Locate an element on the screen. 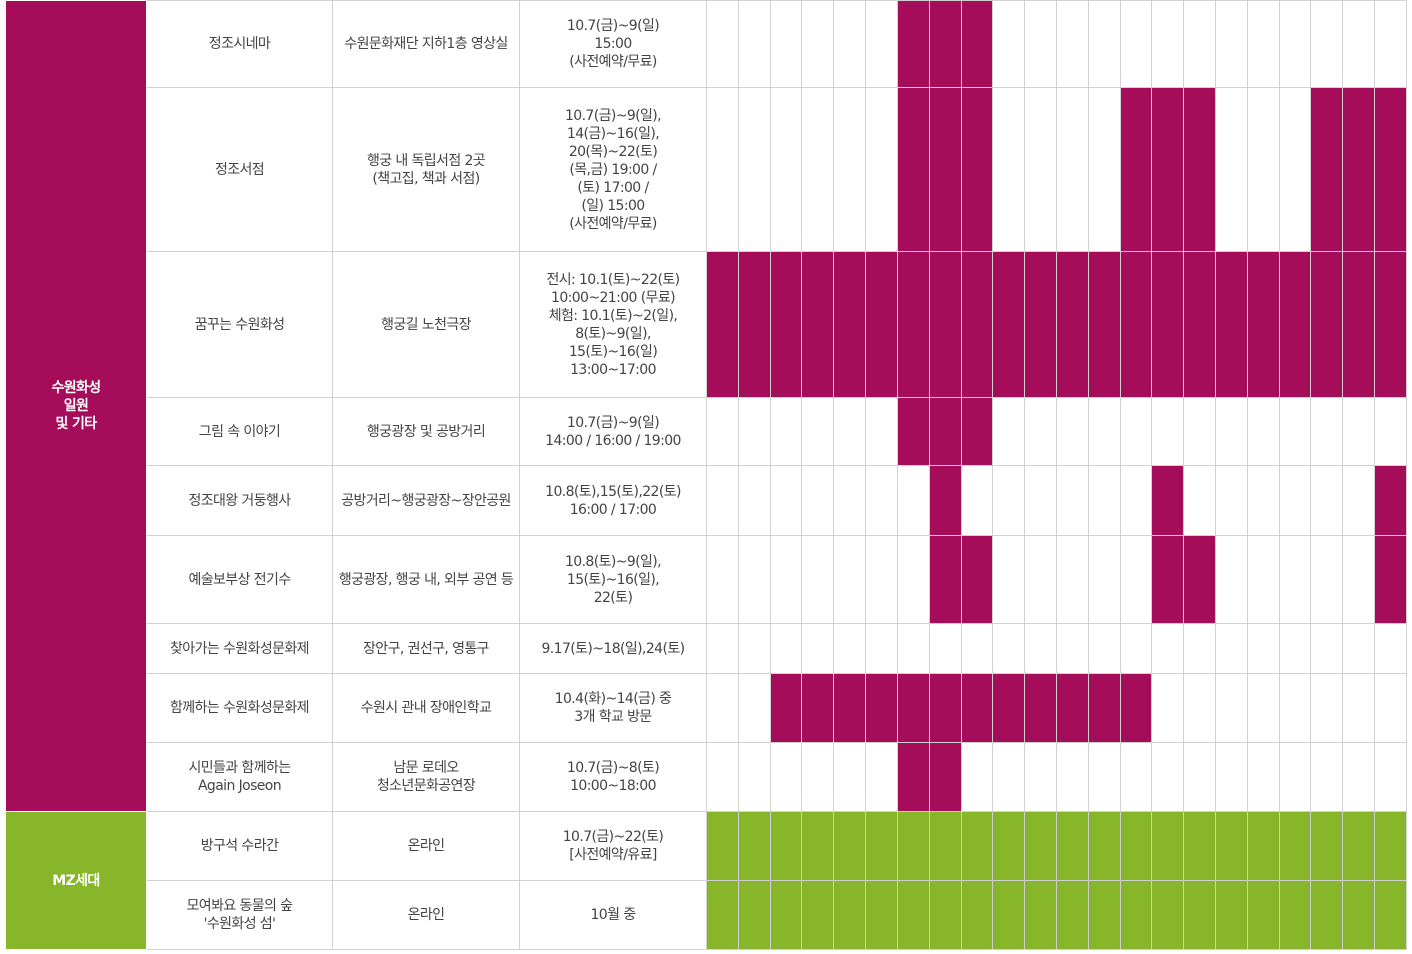  program-name: 그림 속 이야기 is located at coordinates (239, 431).